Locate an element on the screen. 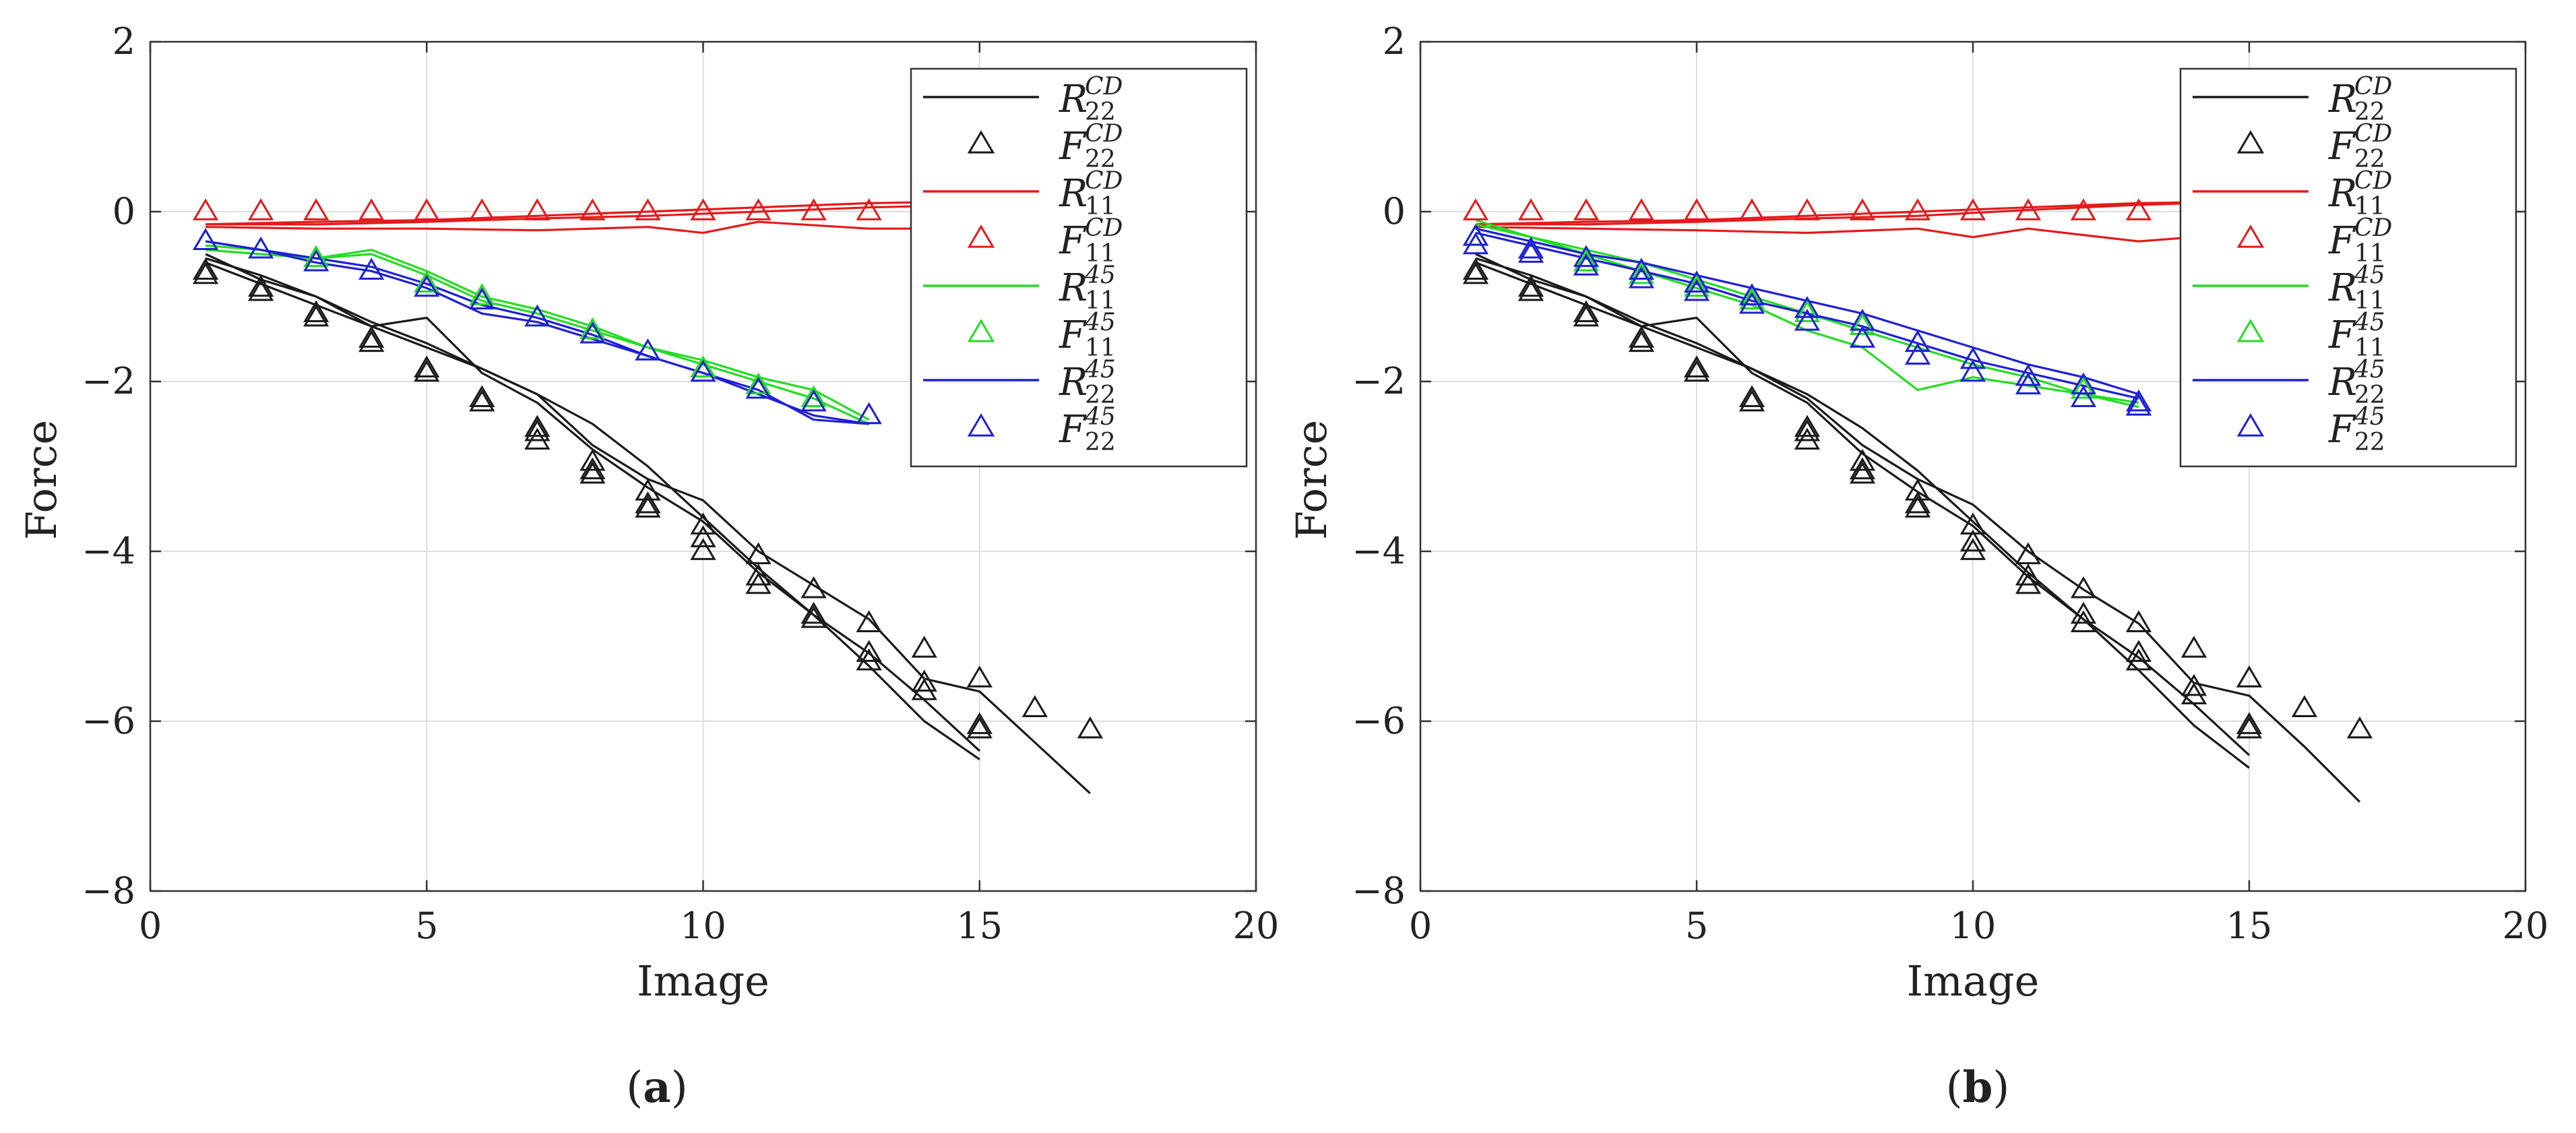  caption-paren: ( is located at coordinates (634, 1088).